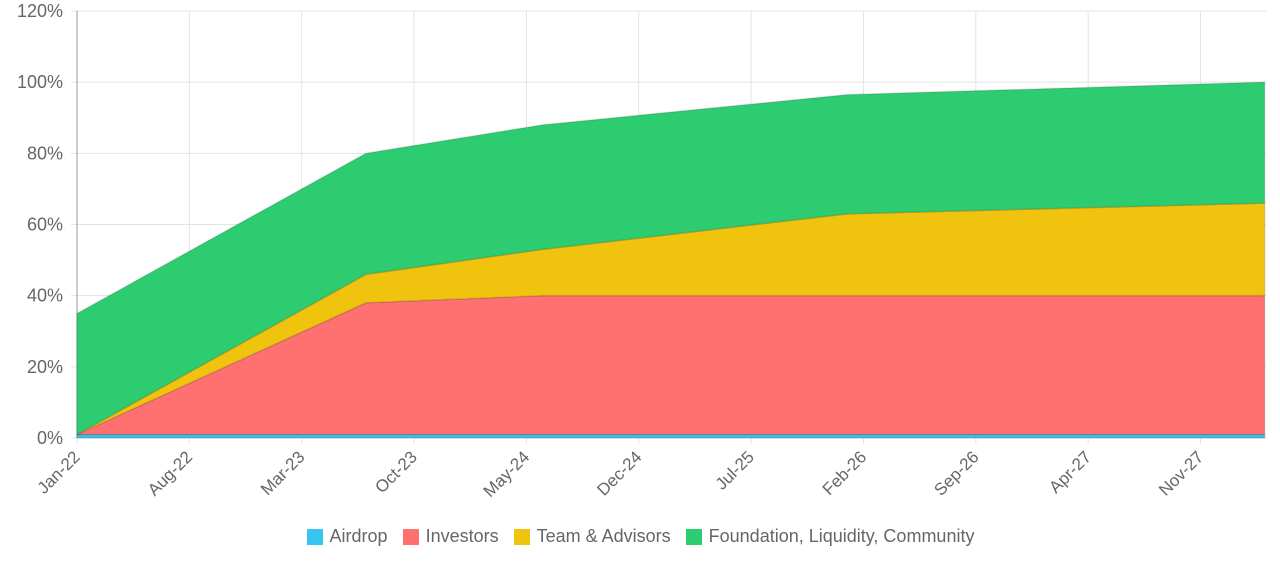  What do you see at coordinates (40, 11) in the screenshot?
I see `y-tick-label: 120%` at bounding box center [40, 11].